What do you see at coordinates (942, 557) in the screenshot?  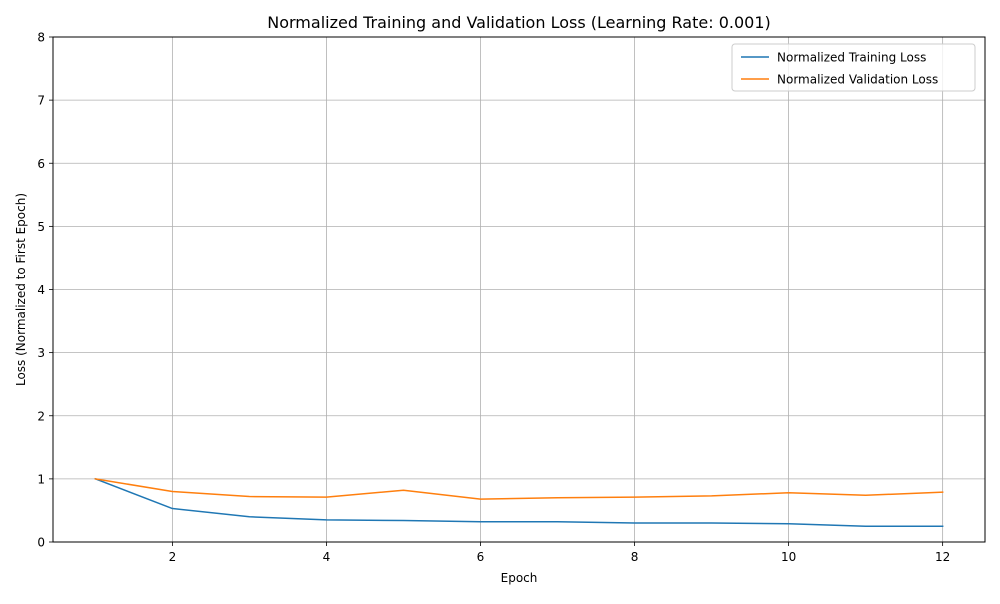 I see `x-tick-label: 12` at bounding box center [942, 557].